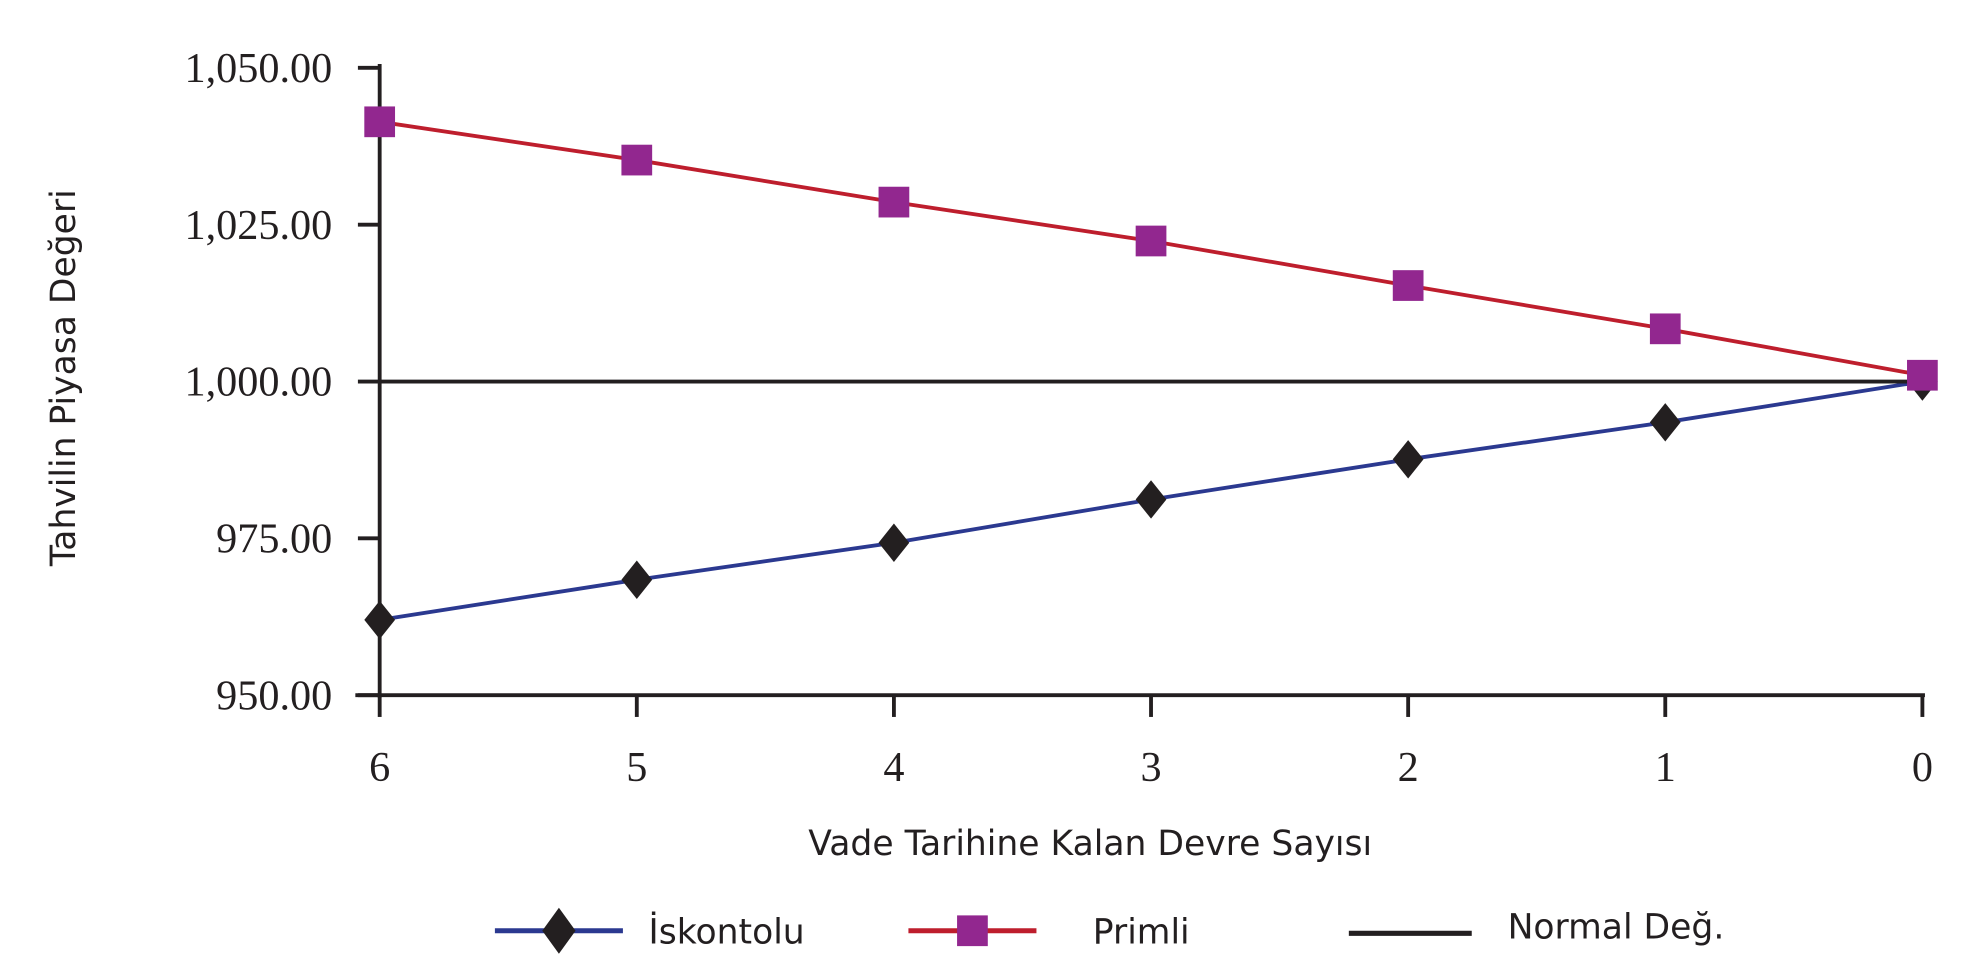  Describe the element at coordinates (636, 767) in the screenshot. I see `x-tick-label: 5` at that location.